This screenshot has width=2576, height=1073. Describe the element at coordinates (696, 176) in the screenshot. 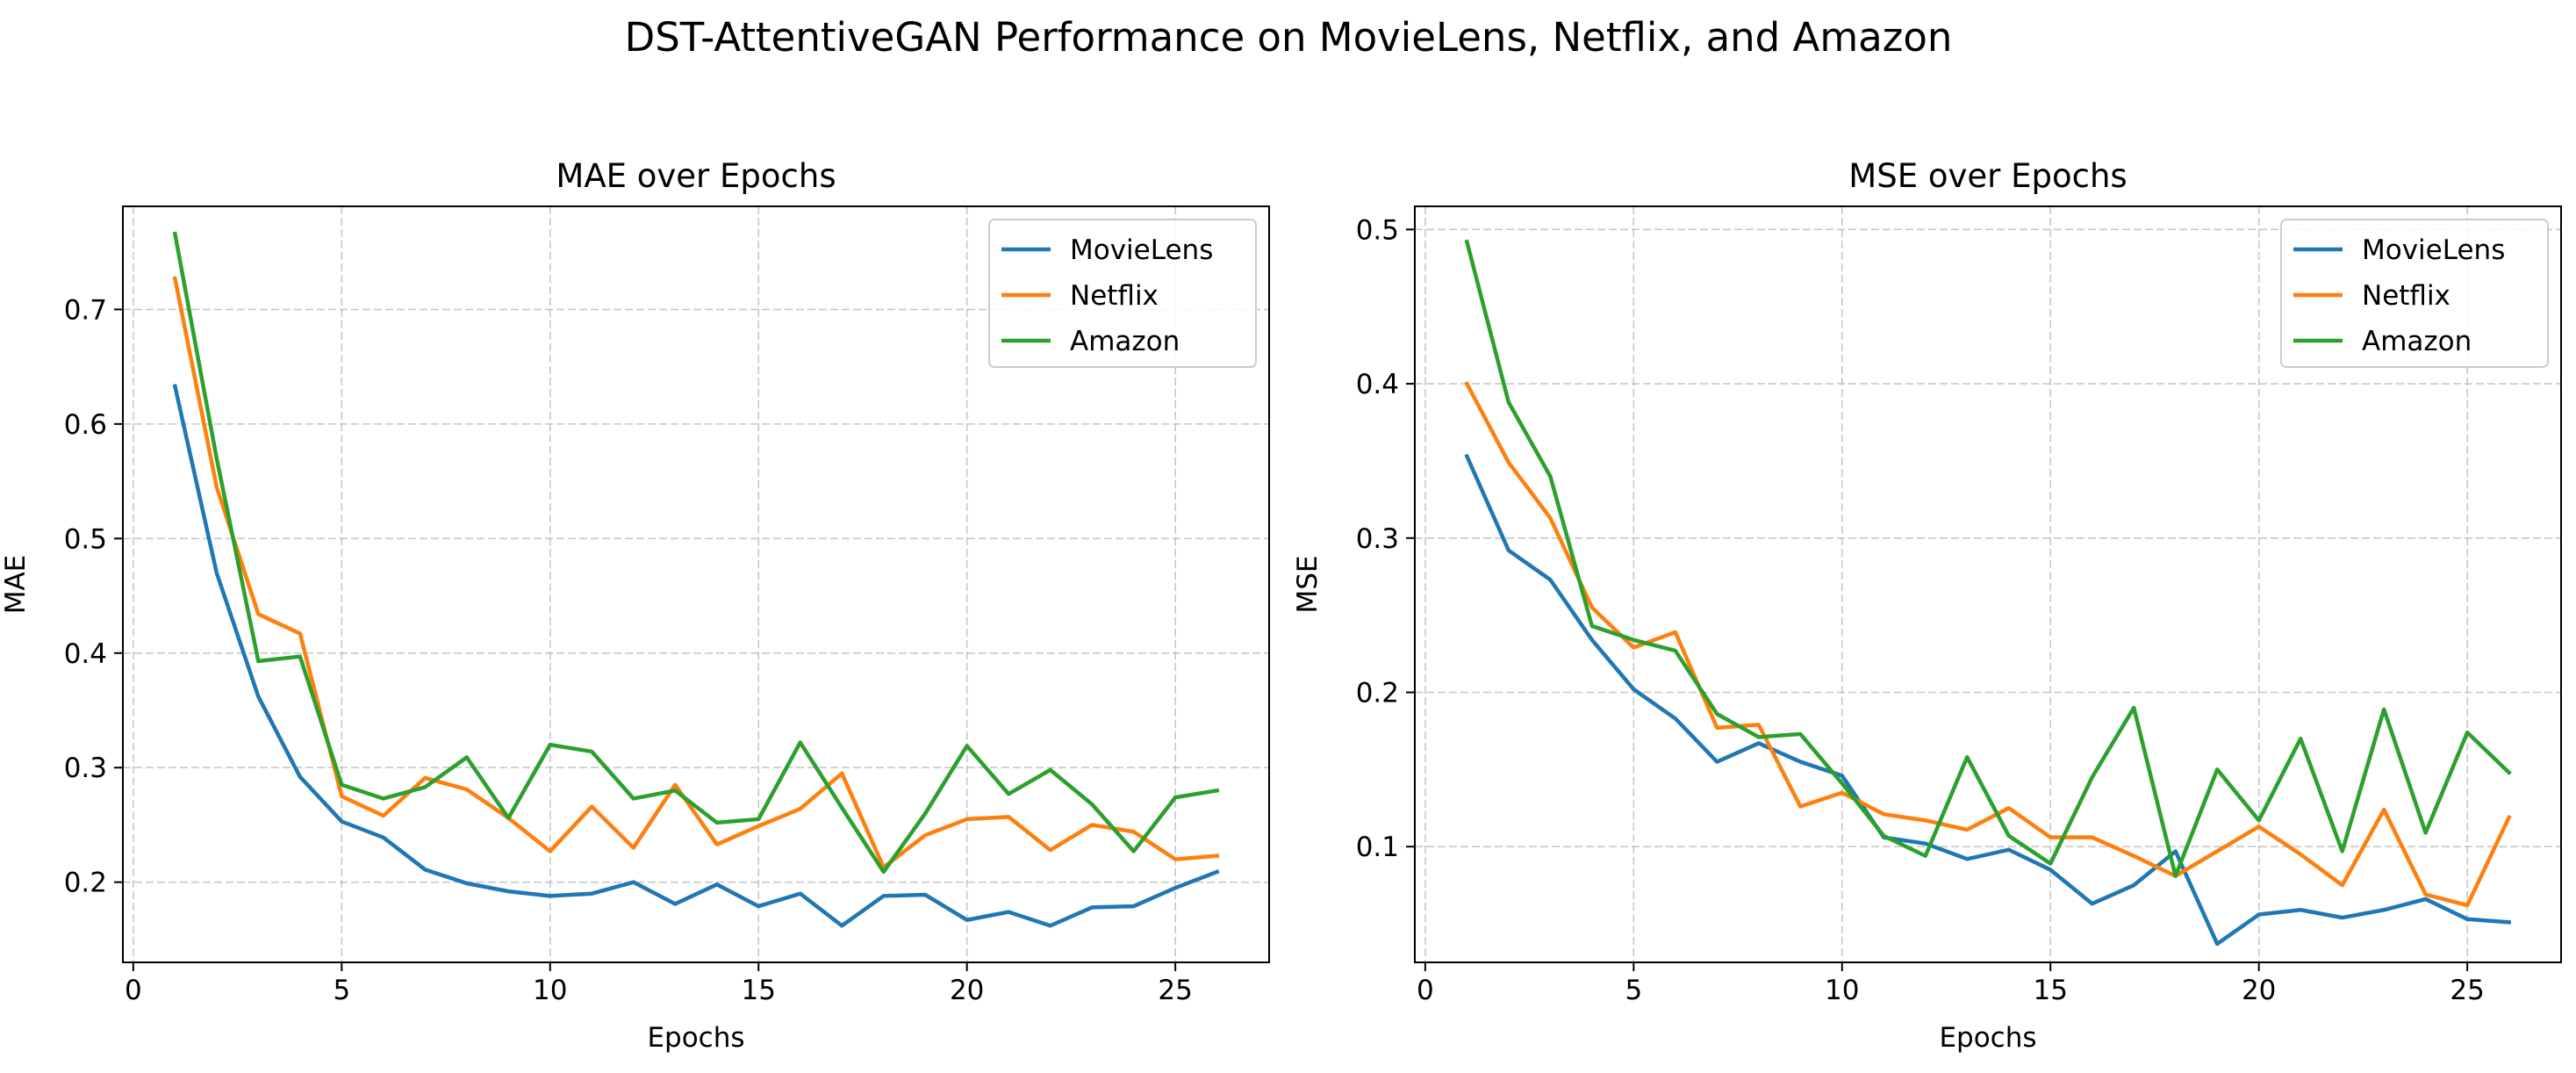

I see `chart-title: MAE over Epochs` at that location.